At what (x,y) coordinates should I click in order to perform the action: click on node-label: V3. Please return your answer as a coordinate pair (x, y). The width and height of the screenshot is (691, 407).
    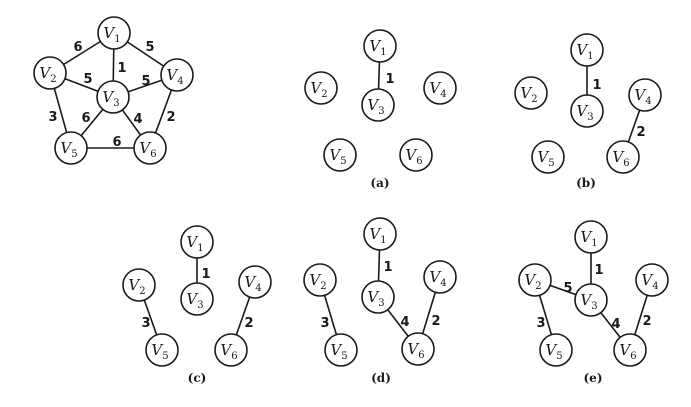
    Looking at the image, I should click on (584, 112).